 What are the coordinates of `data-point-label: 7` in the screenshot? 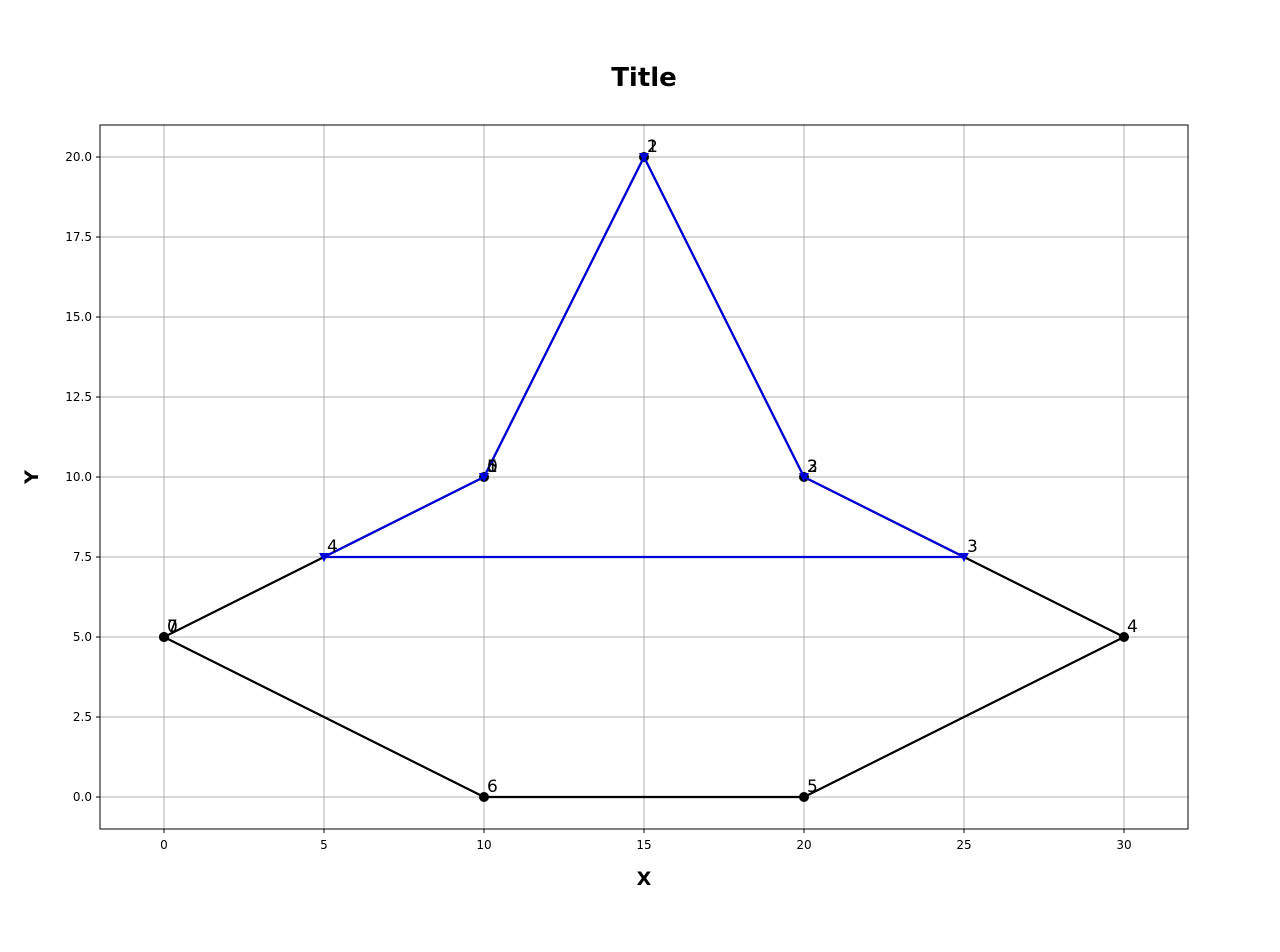 It's located at (172, 627).